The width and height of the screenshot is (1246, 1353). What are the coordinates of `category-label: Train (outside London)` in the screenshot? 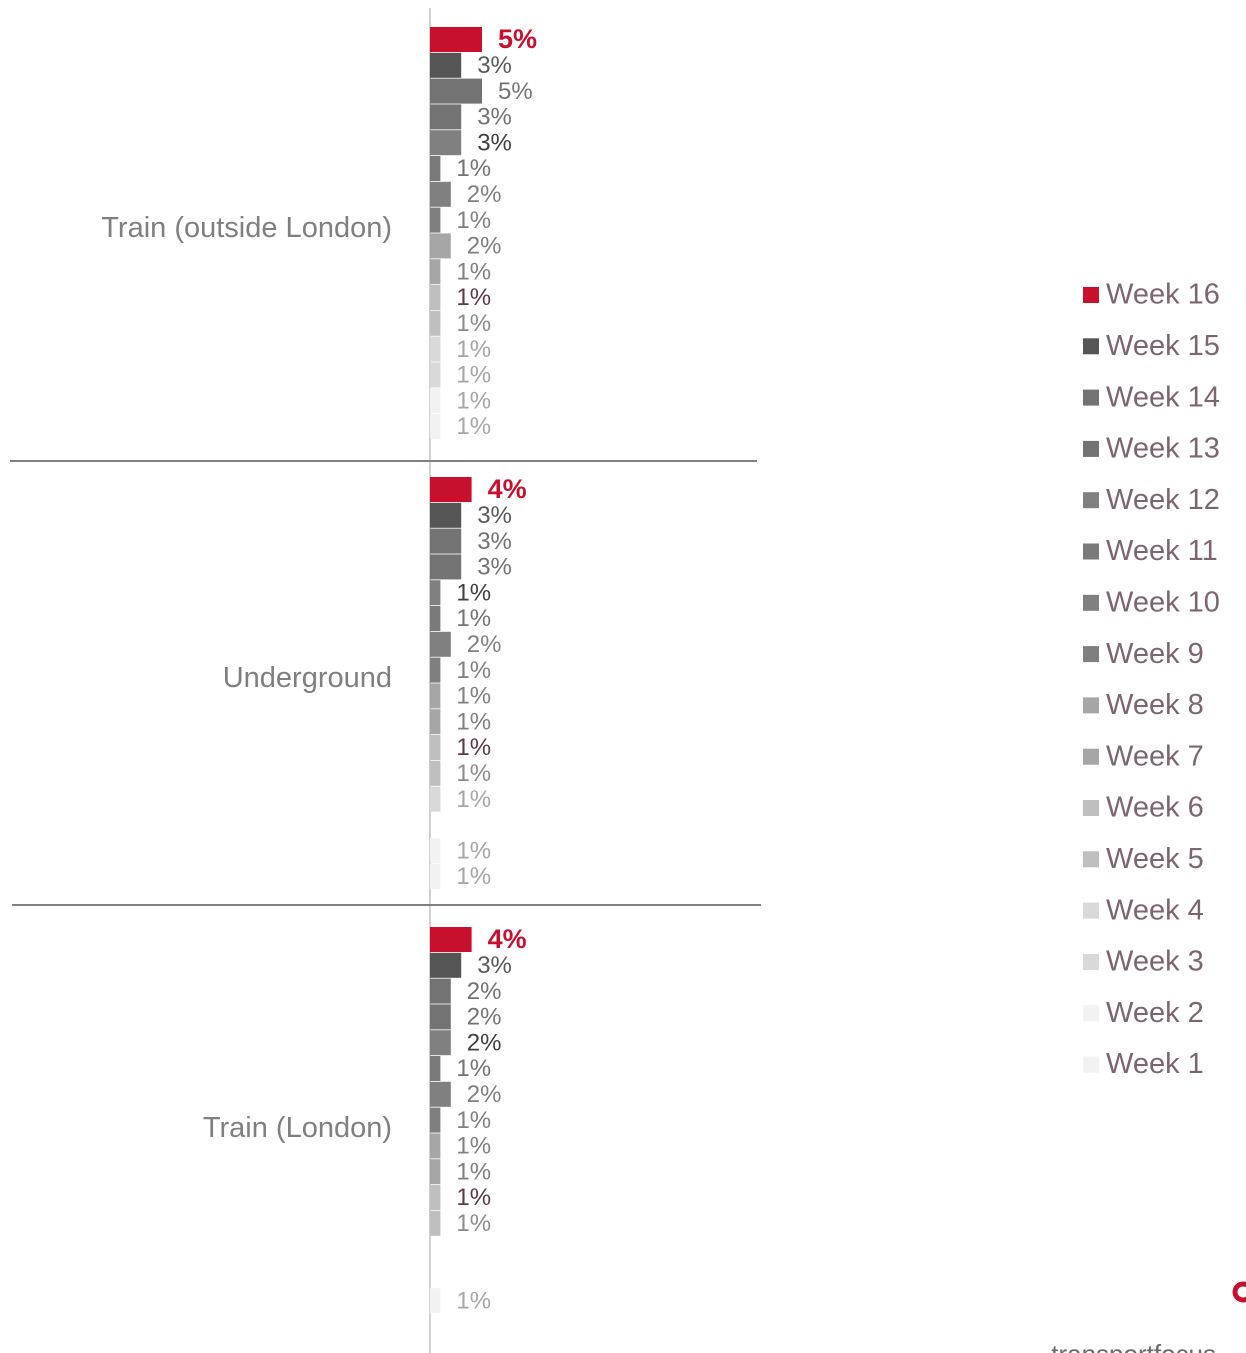 It's located at (246, 228).